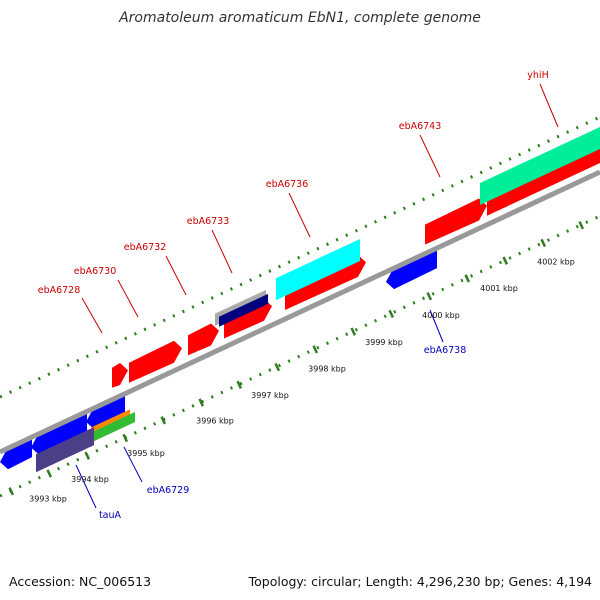 The image size is (600, 600). I want to click on tick-label: 3995 kbp, so click(146, 453).